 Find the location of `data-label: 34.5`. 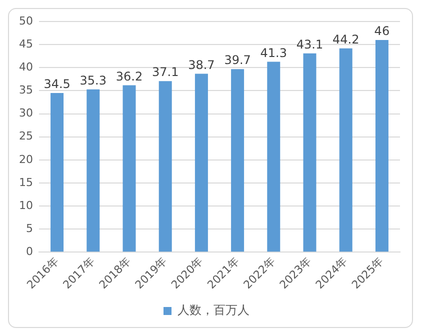

data-label: 34.5 is located at coordinates (57, 84).